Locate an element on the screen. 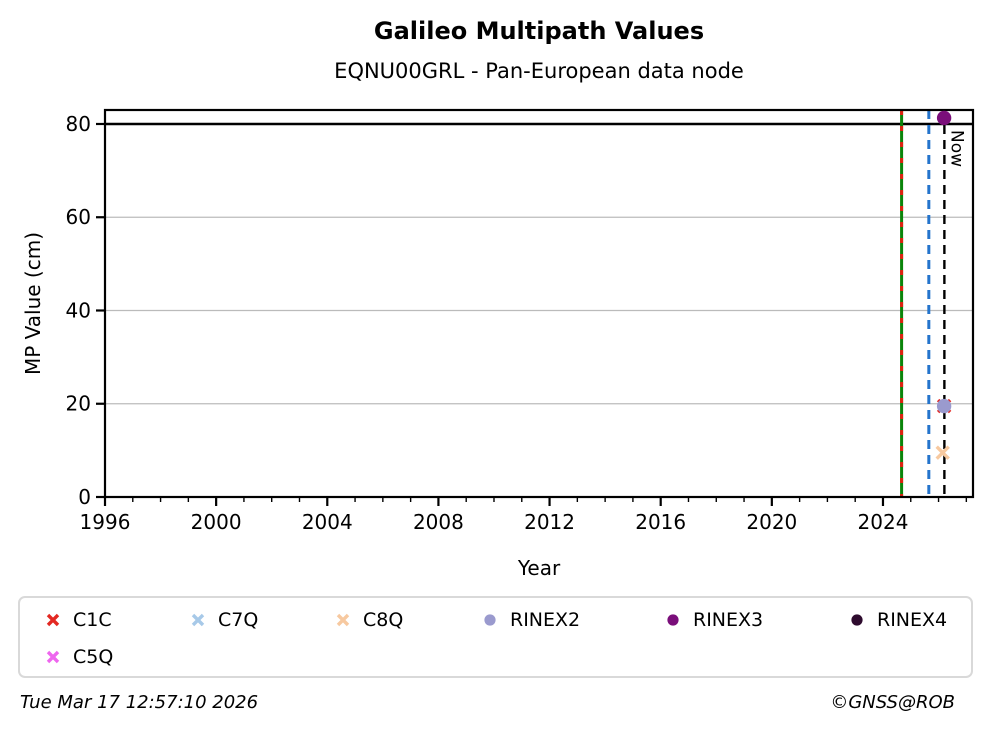 This screenshot has width=993, height=734. legend-label-rinex3: RINEX3 is located at coordinates (728, 620).